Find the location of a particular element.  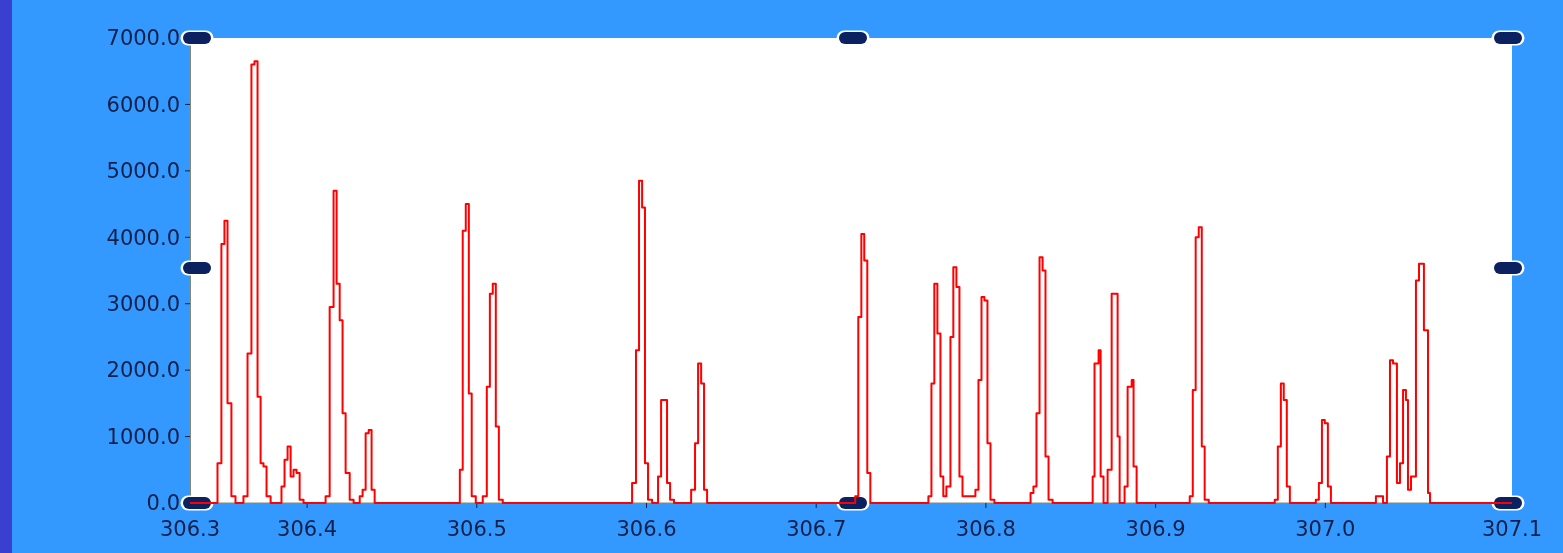

x-tick-label: 306.5 is located at coordinates (476, 529).